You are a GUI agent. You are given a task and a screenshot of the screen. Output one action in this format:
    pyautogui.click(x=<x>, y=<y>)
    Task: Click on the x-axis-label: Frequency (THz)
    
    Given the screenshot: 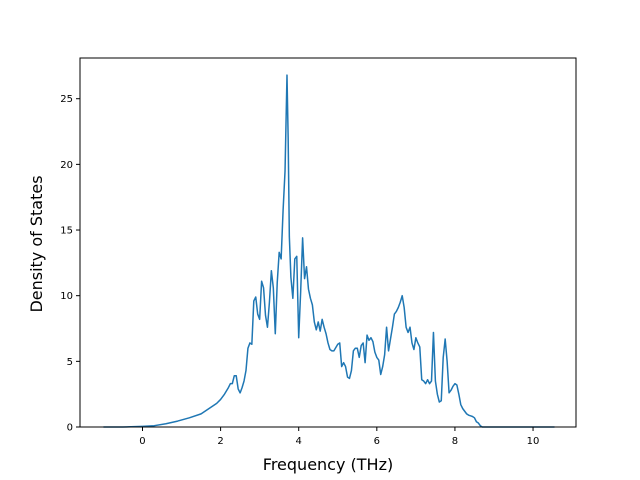 What is the action you would take?
    pyautogui.click(x=328, y=464)
    